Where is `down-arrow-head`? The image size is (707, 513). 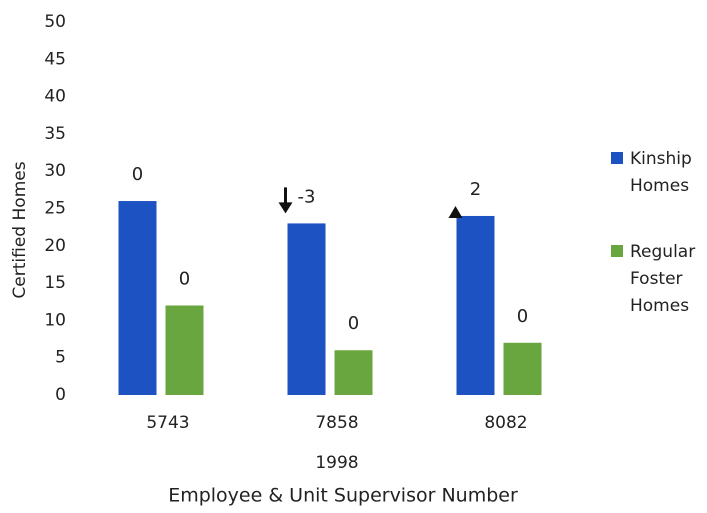
down-arrow-head is located at coordinates (285, 208).